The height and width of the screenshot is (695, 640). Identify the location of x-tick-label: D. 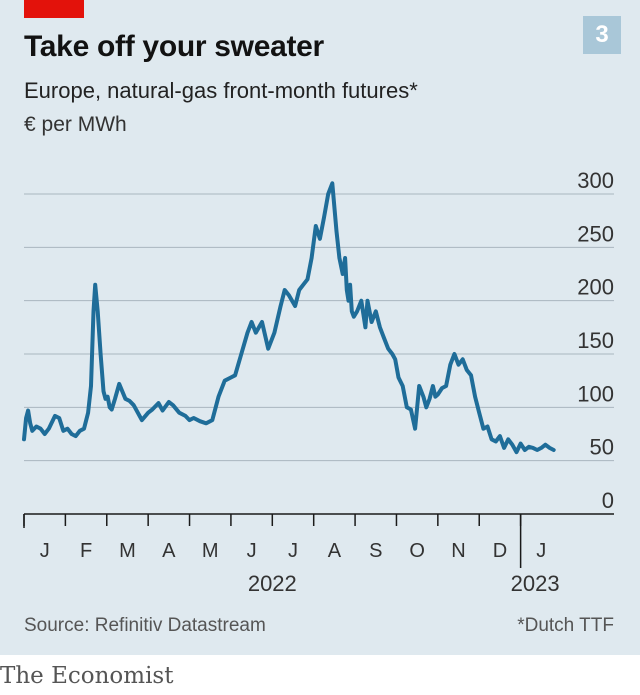
(500, 551).